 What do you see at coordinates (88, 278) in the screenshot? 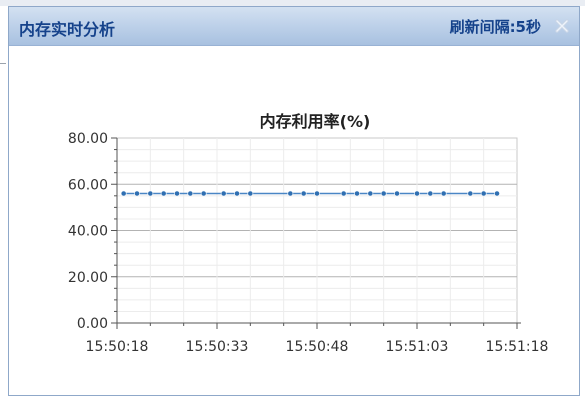
I see `y-tick-label: 20.00` at bounding box center [88, 278].